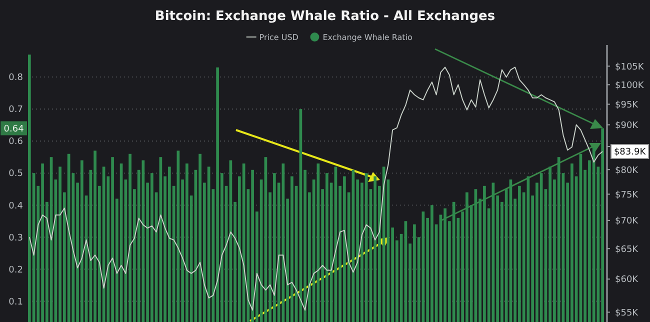 The height and width of the screenshot is (322, 650). I want to click on y2-tick-label: $65K, so click(627, 249).